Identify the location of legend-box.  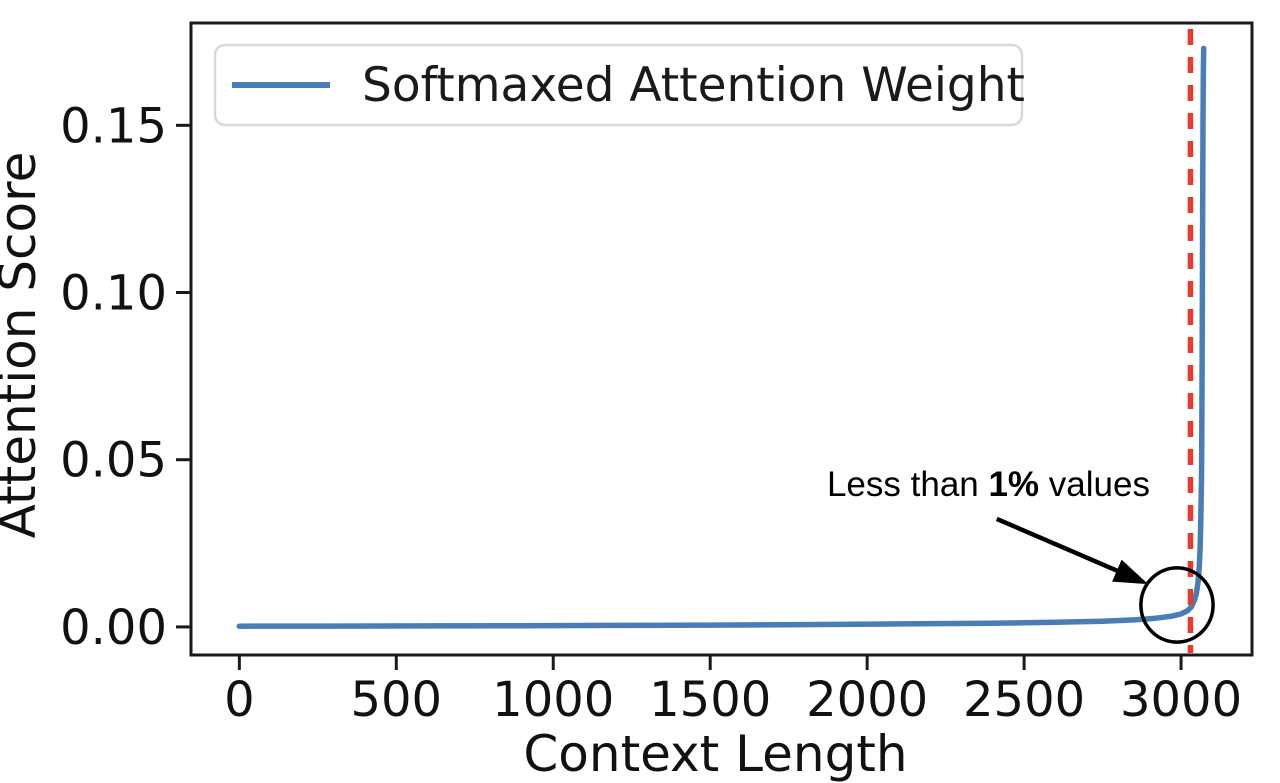
(618, 85).